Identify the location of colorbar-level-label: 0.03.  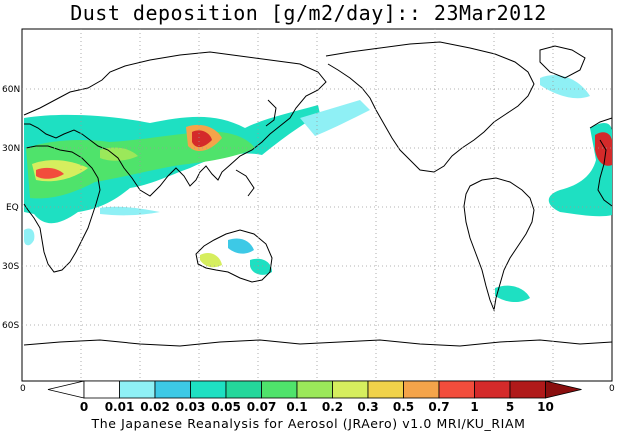
(191, 407).